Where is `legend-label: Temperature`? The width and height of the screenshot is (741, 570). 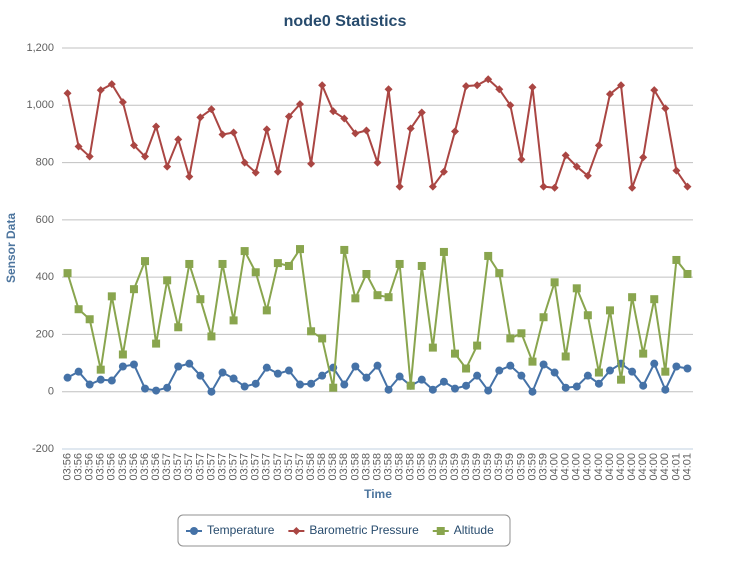 legend-label: Temperature is located at coordinates (241, 530).